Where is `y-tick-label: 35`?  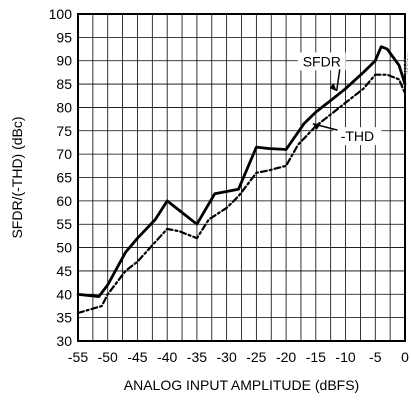
y-tick-label: 35 is located at coordinates (64, 318).